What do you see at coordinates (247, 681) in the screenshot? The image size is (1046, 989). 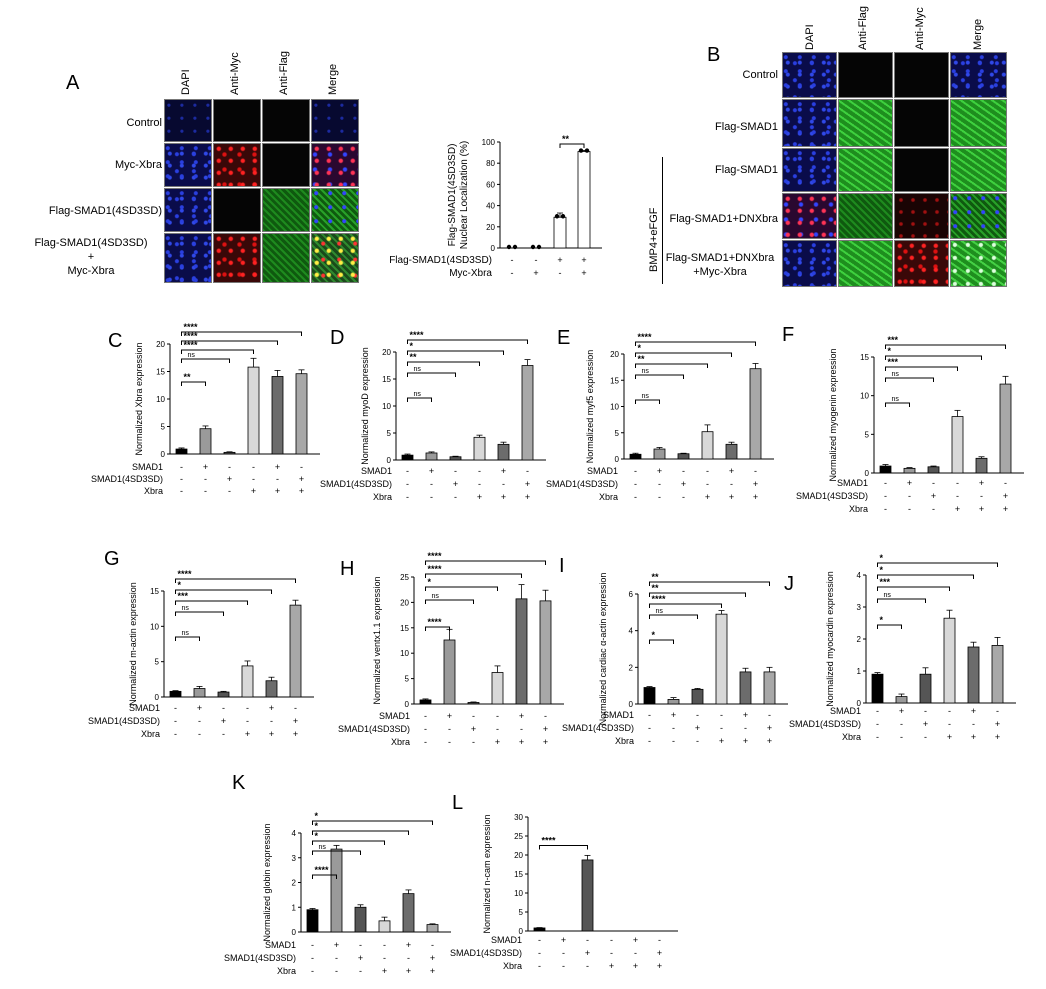 I see `g-bar` at bounding box center [247, 681].